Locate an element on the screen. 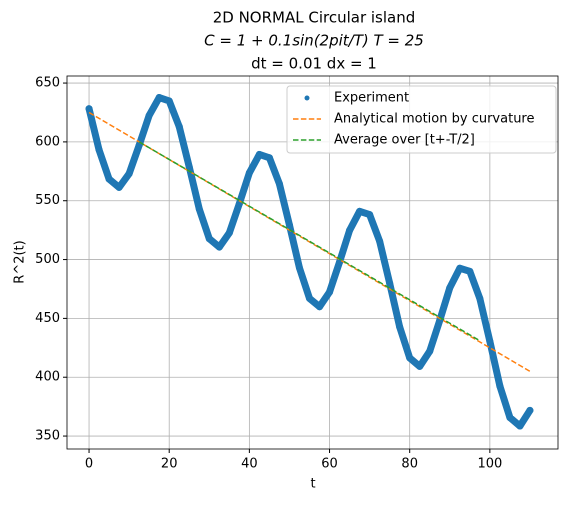 This screenshot has height=505, width=571. y-tick-label: 500 is located at coordinates (47, 259).